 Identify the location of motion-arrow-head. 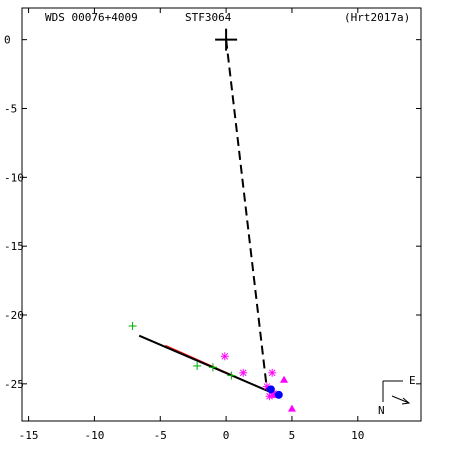
(406, 401).